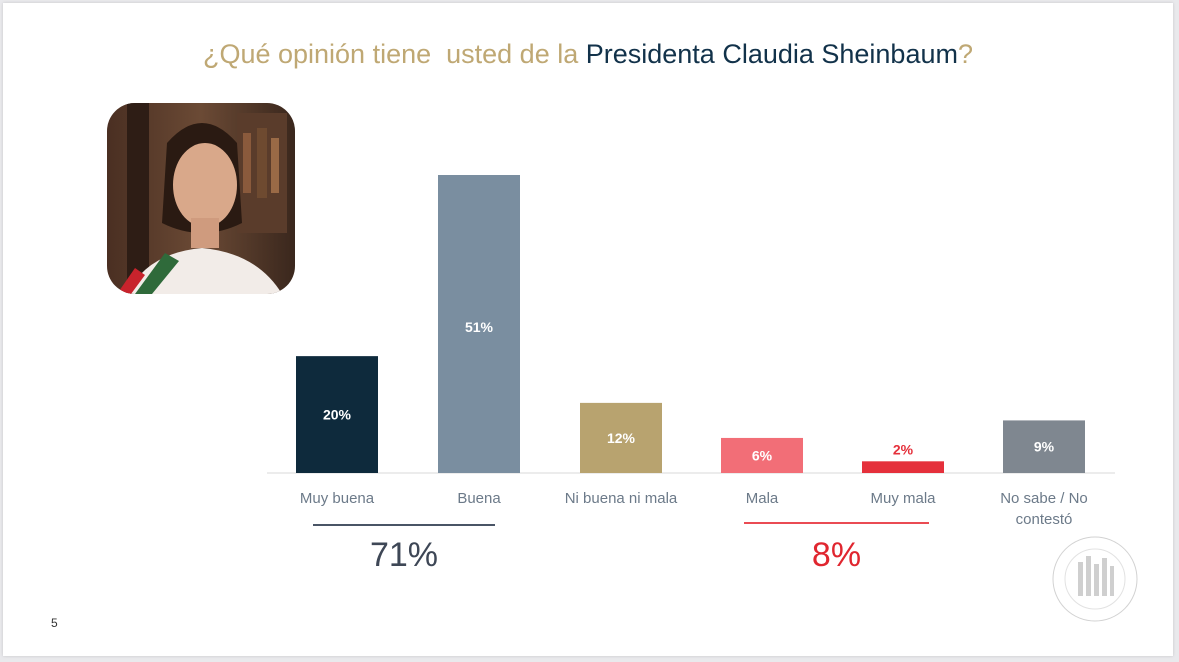  Describe the element at coordinates (394, 54) in the screenshot. I see `title-question: ¿Qué opinión tiene usted de la` at that location.